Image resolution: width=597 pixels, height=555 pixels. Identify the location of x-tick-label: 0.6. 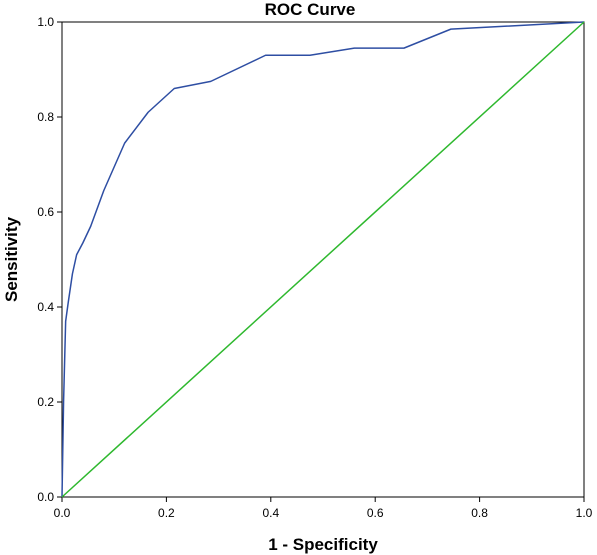
(375, 513).